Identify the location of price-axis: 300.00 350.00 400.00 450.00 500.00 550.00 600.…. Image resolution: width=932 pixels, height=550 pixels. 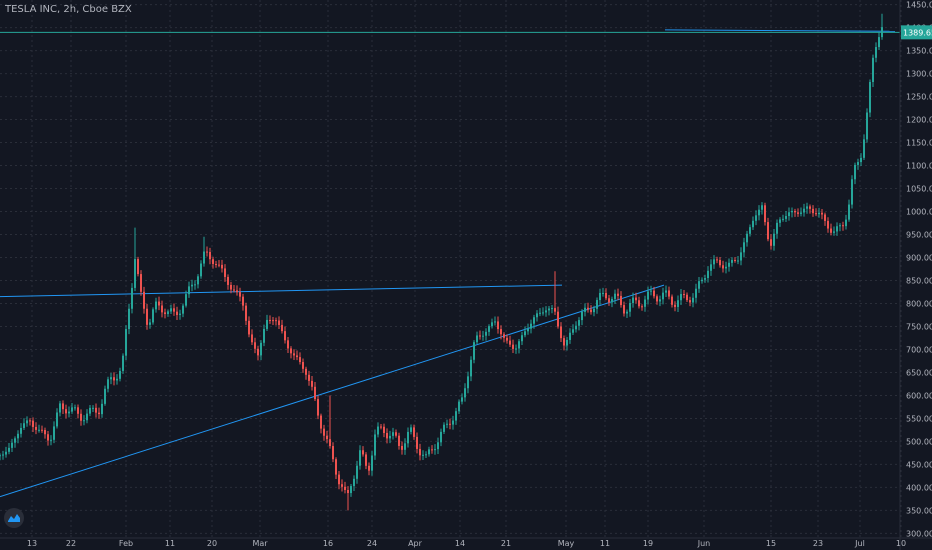
(915, 275).